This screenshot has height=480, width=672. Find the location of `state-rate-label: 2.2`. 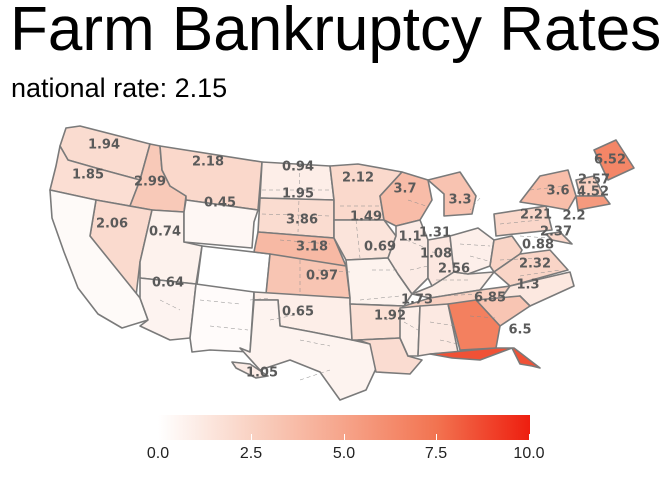

state-rate-label: 2.2 is located at coordinates (573, 216).